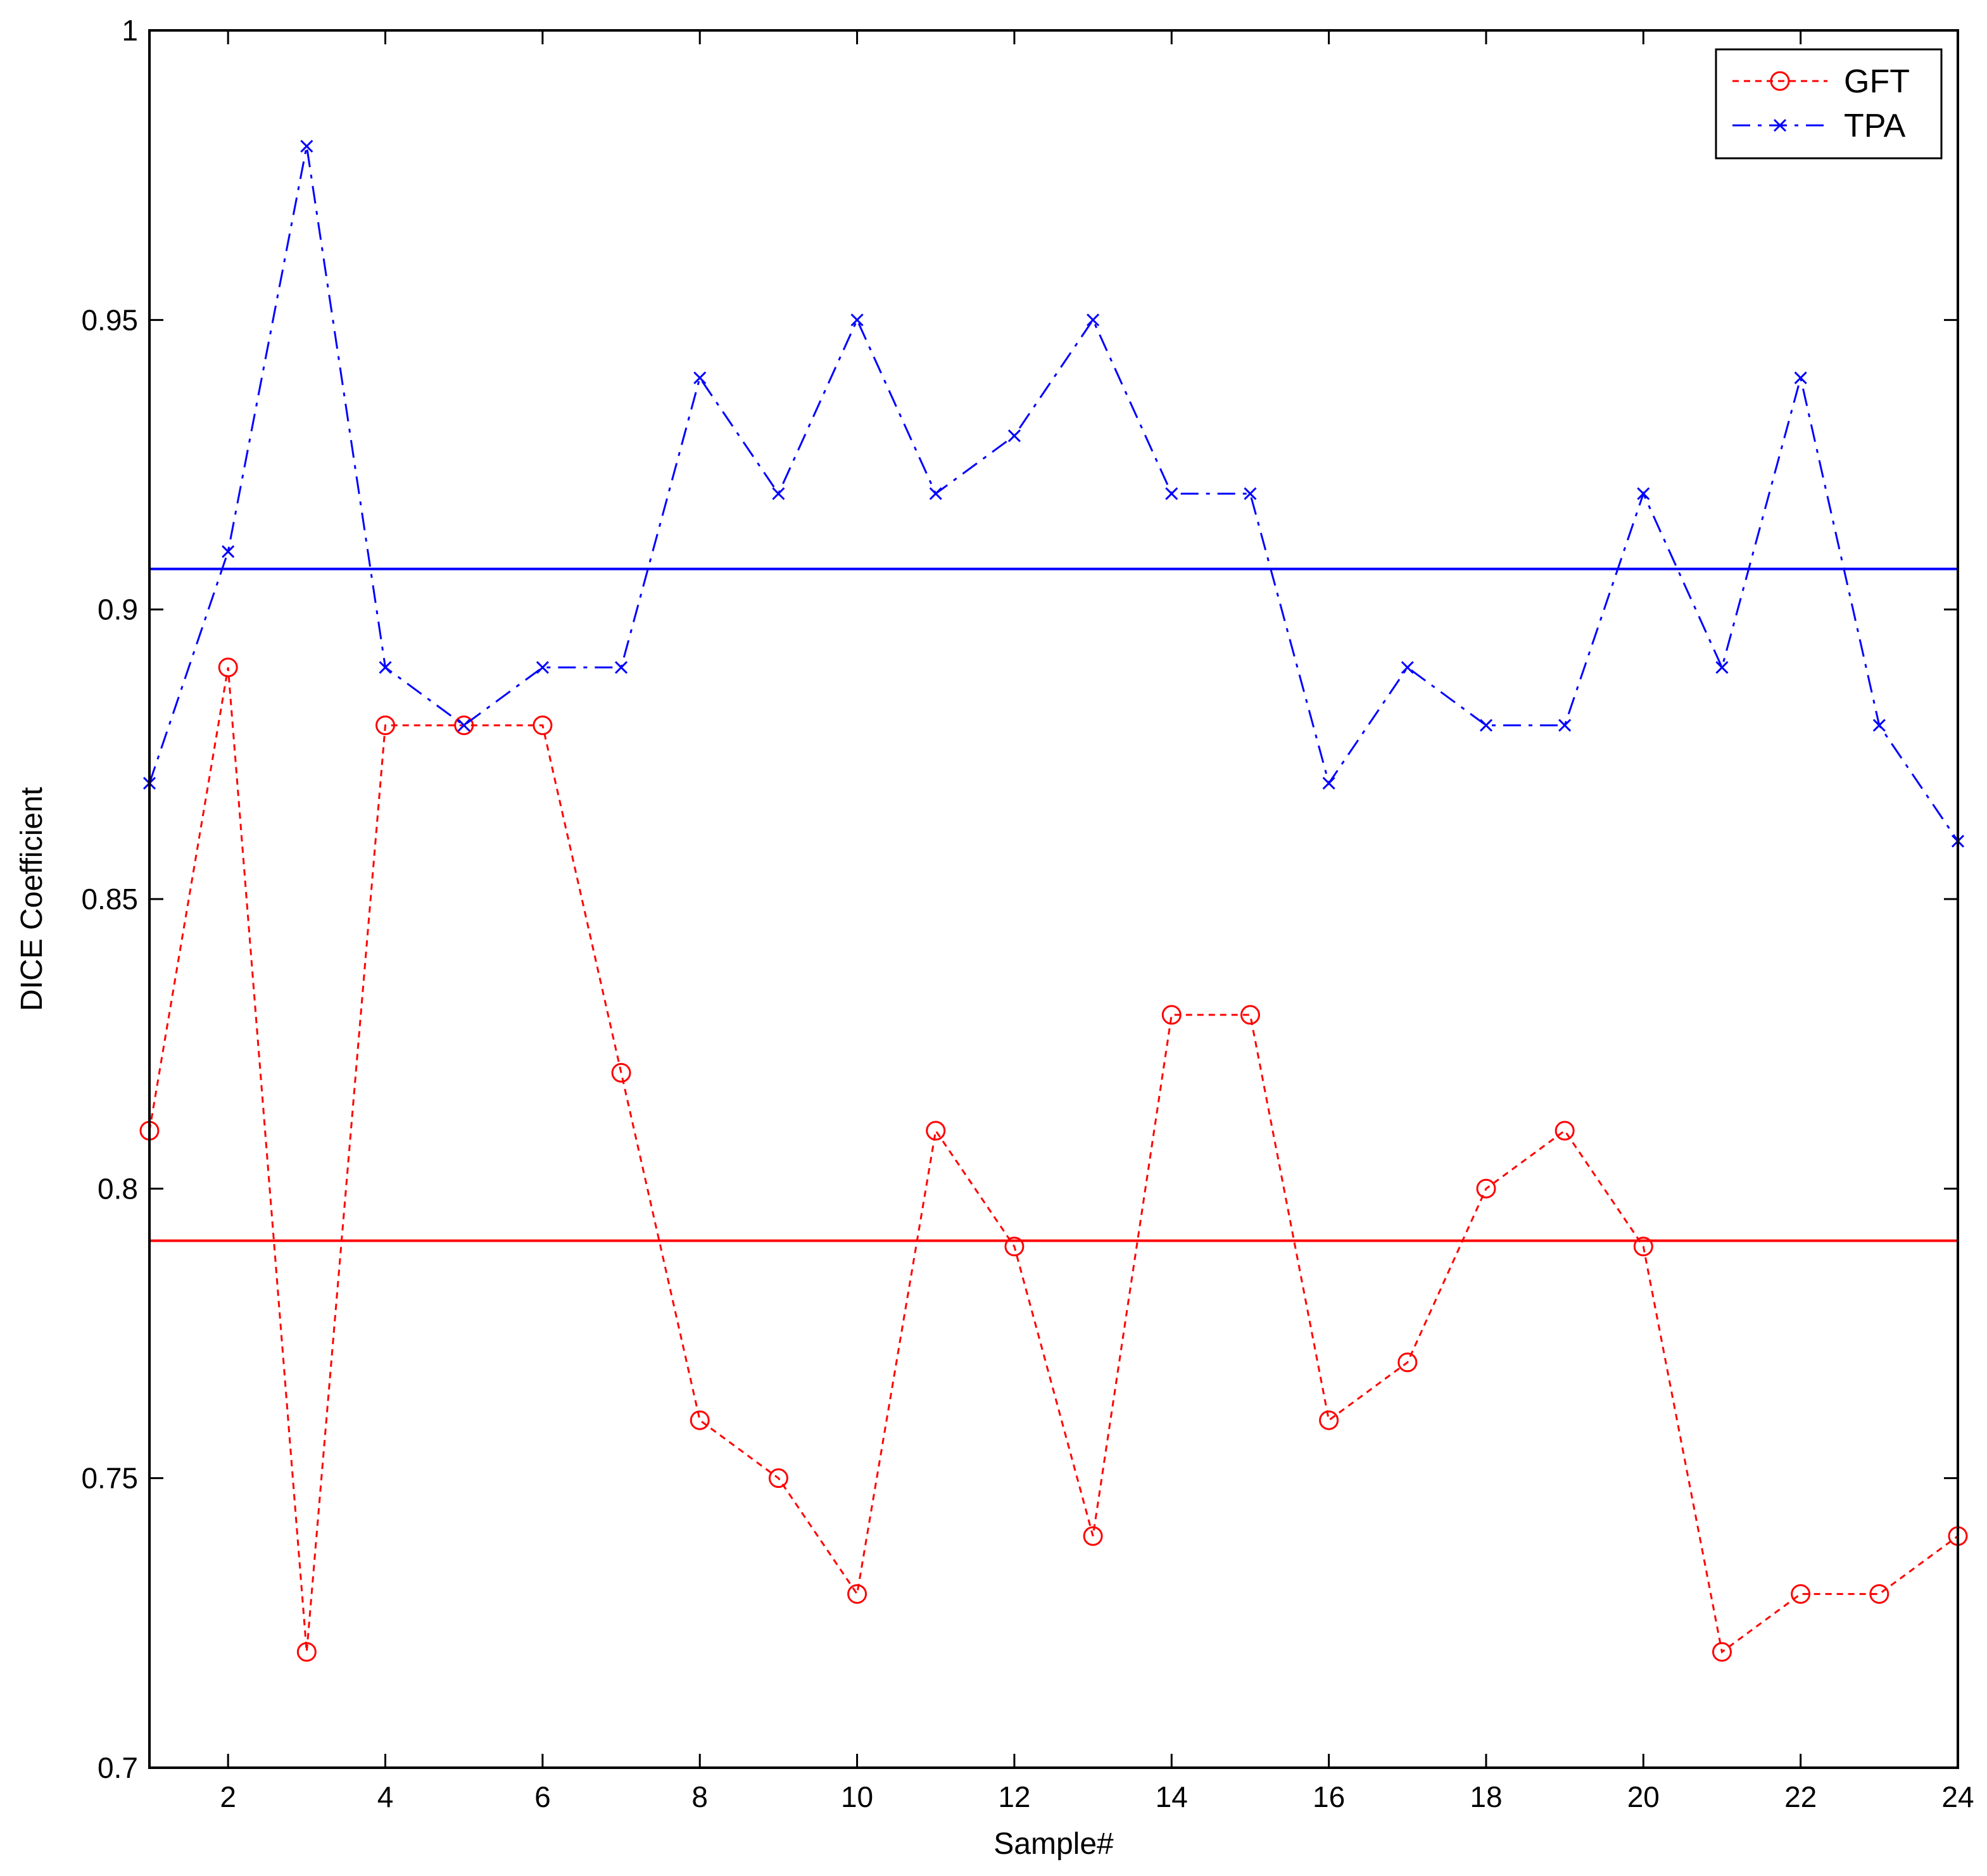 The width and height of the screenshot is (1987, 1876). I want to click on y-tick-label: 0.8, so click(118, 1188).